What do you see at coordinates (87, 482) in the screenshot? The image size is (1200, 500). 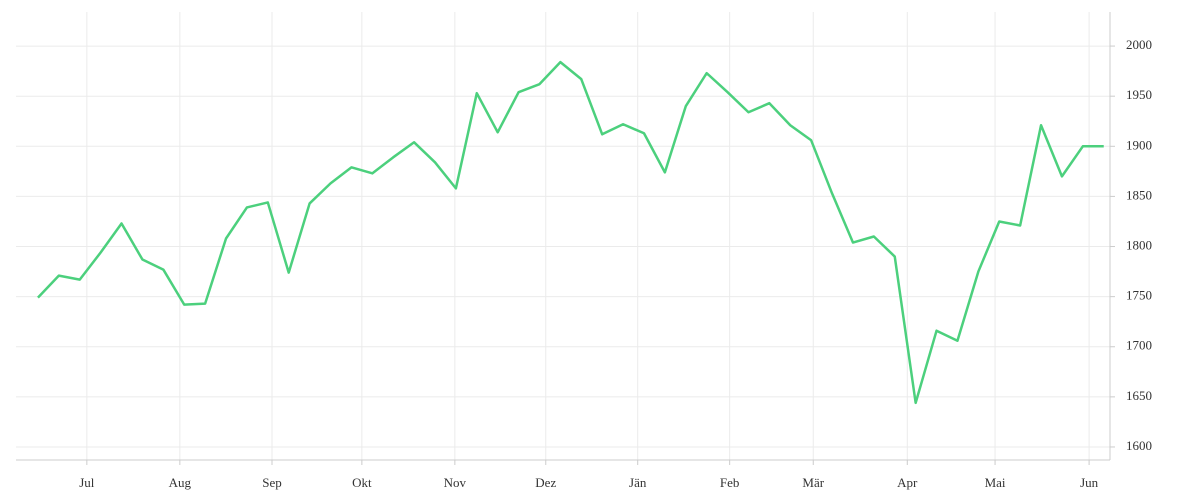 I see `x-tick-label: Jul` at bounding box center [87, 482].